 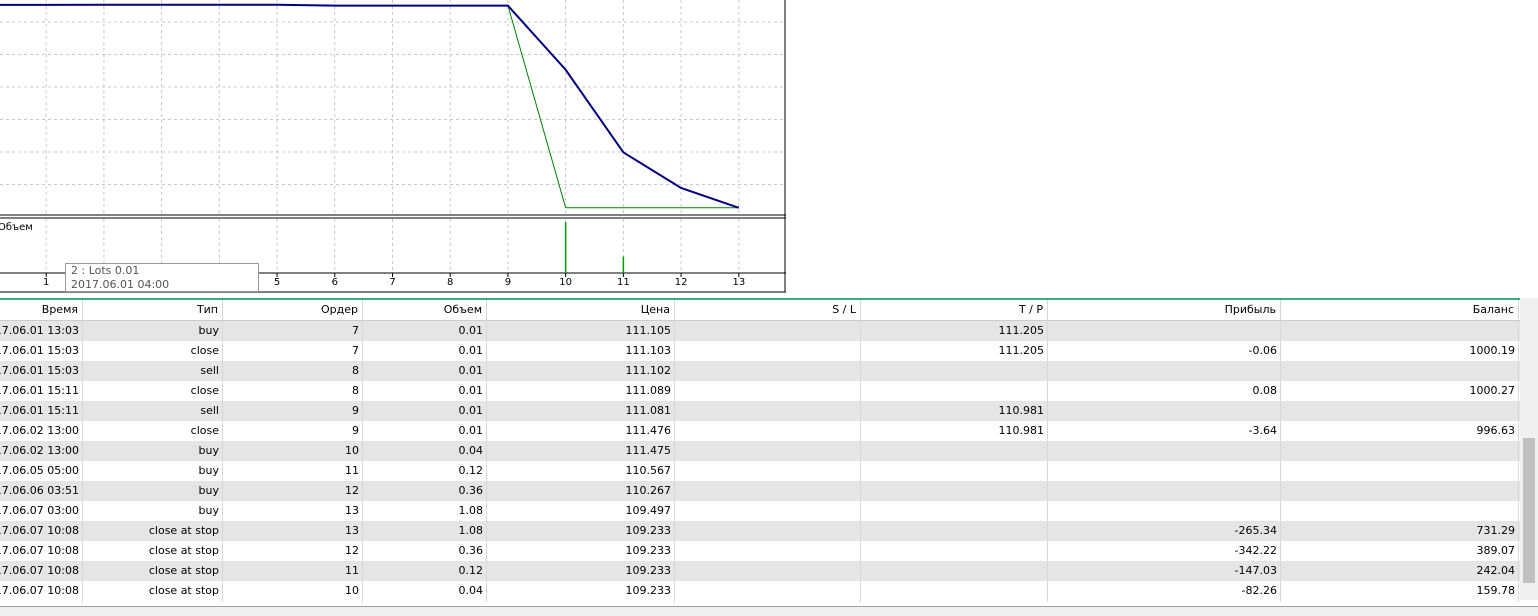 What do you see at coordinates (1255, 530) in the screenshot?
I see `table-cell: -265.34` at bounding box center [1255, 530].